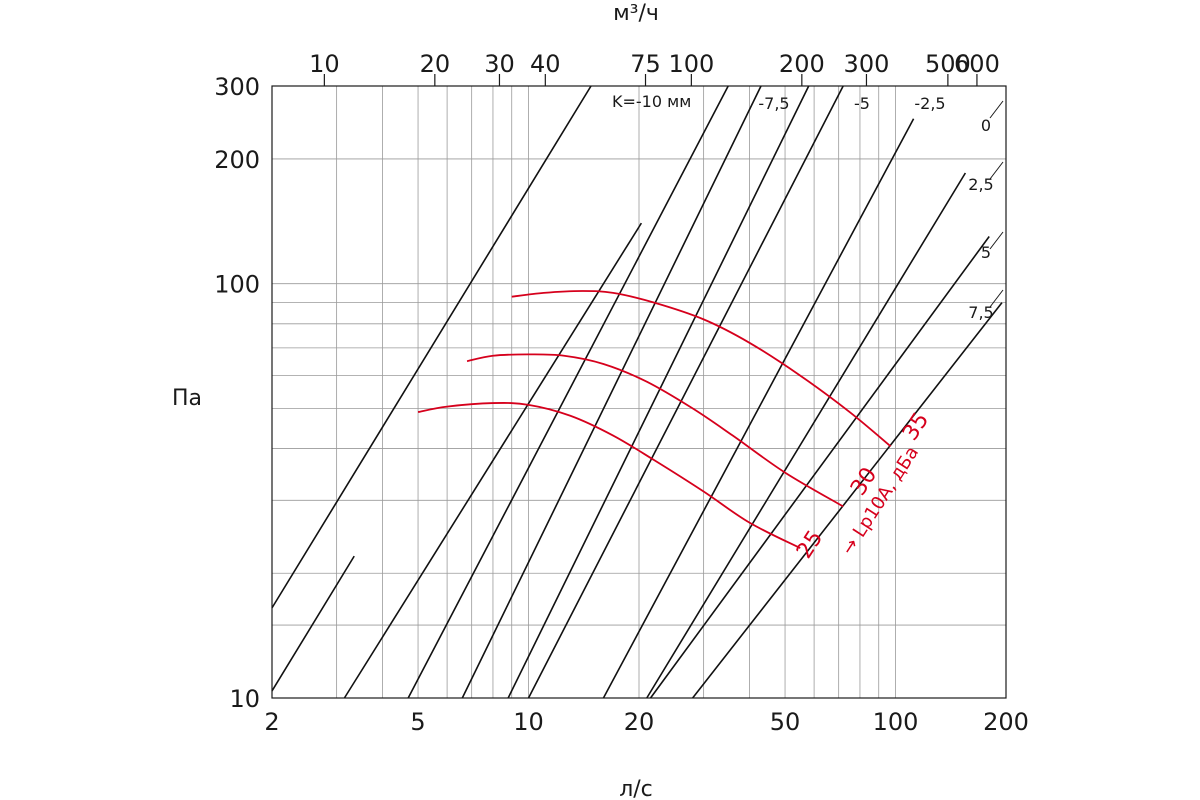 The width and height of the screenshot is (1200, 800). I want to click on k-line-label: 2,5, so click(980, 184).